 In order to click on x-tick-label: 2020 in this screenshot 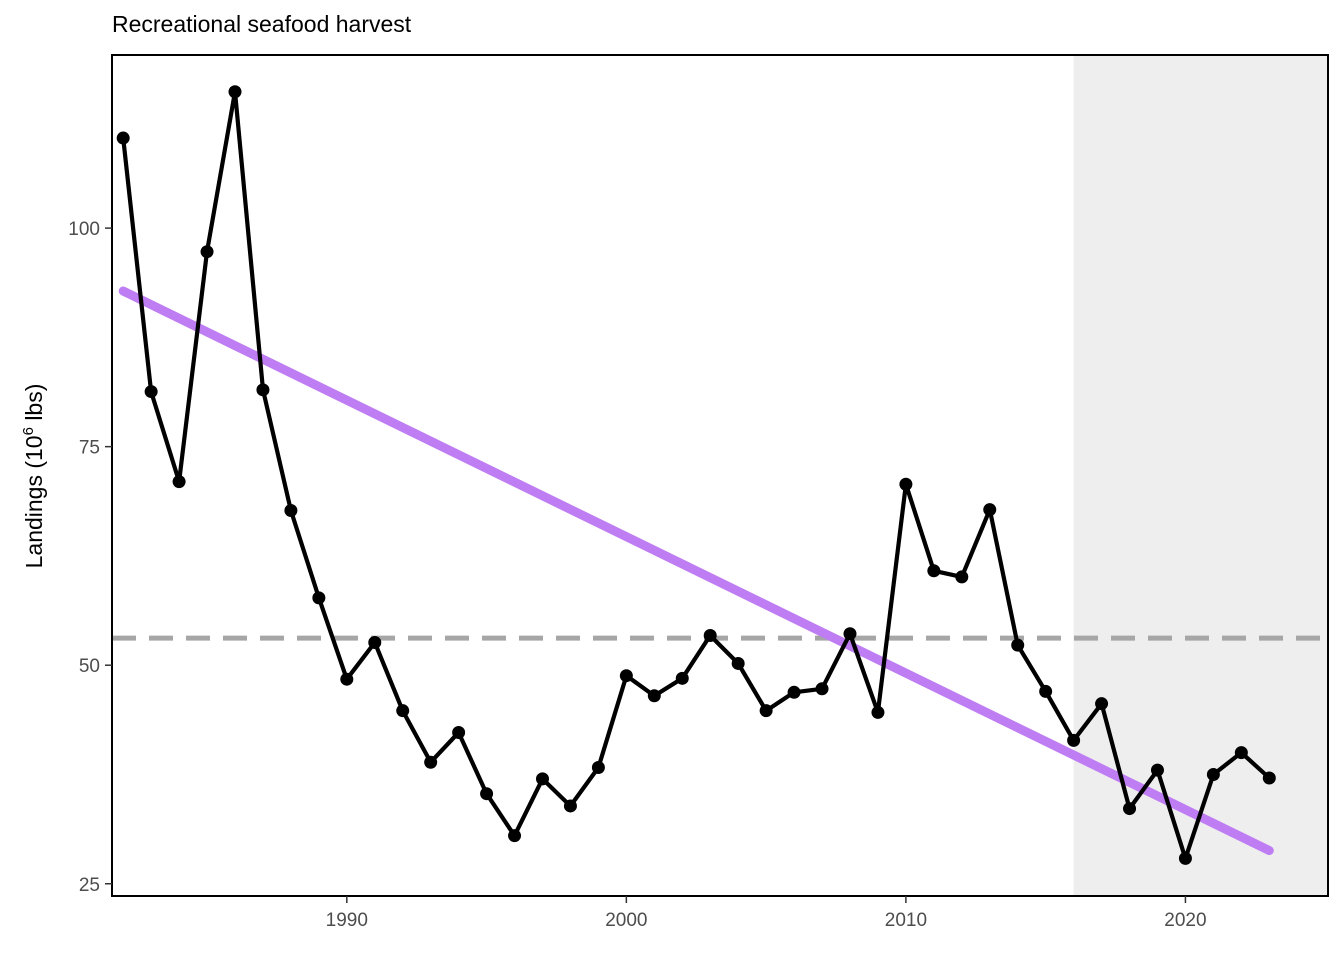, I will do `click(1185, 920)`.